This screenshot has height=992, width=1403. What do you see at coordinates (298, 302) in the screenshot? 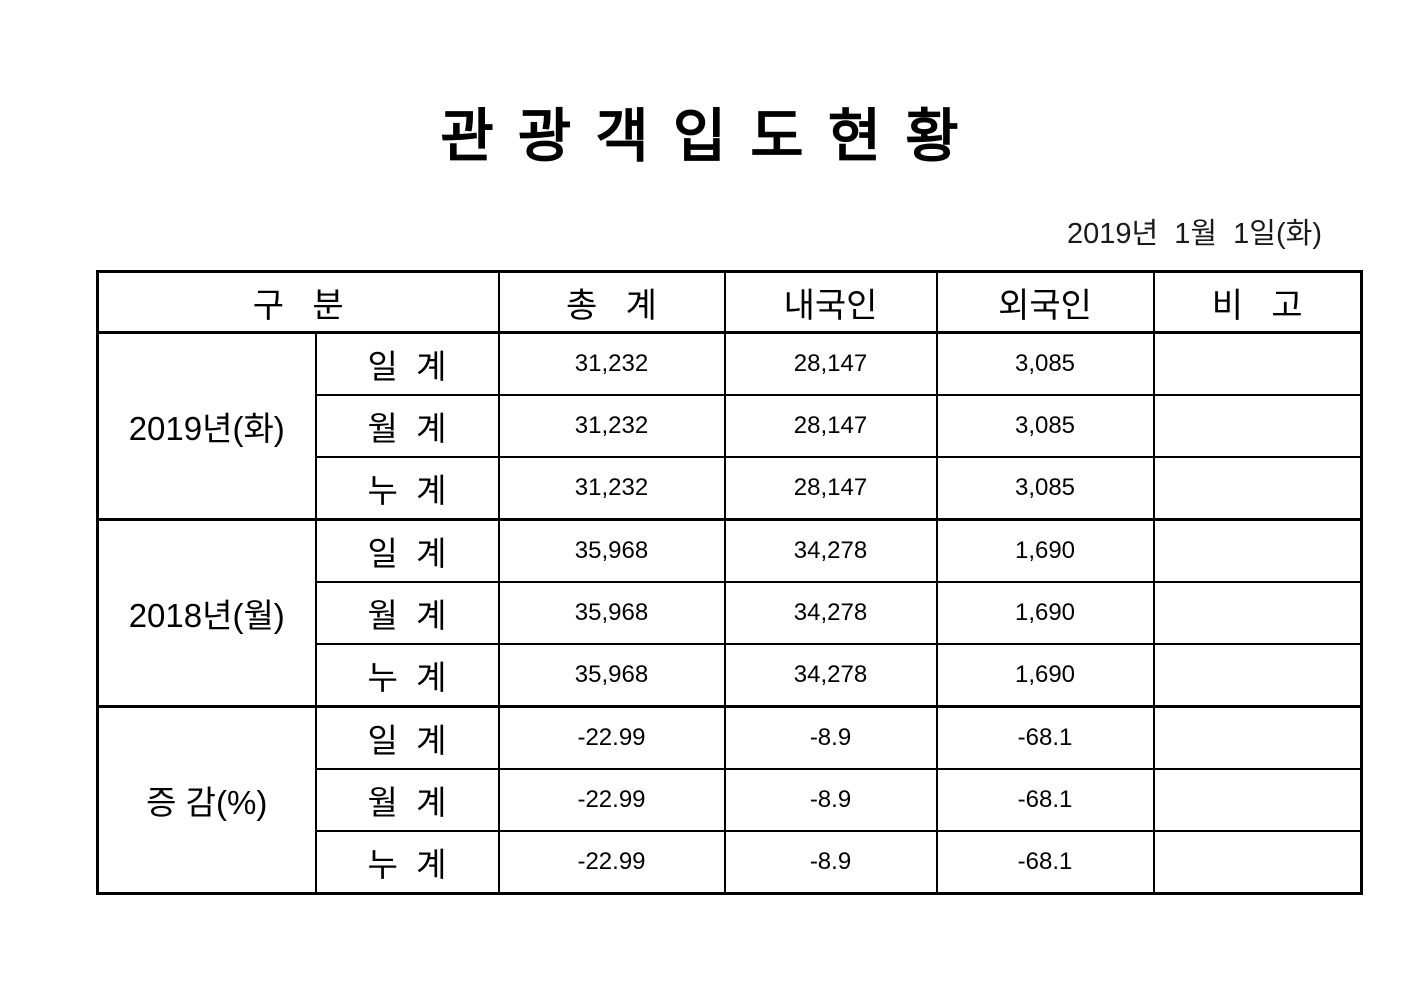
I see `header-category: 구 분` at bounding box center [298, 302].